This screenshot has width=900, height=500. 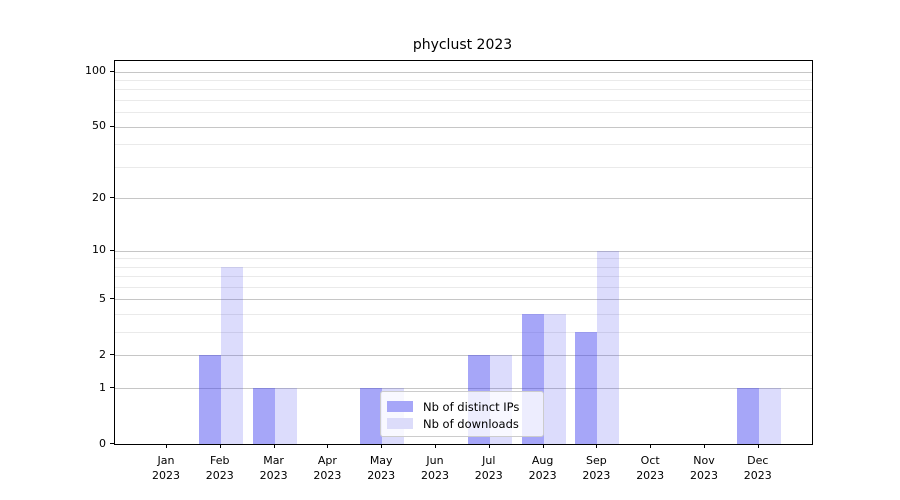 What do you see at coordinates (542, 460) in the screenshot?
I see `x-tick-month: Aug` at bounding box center [542, 460].